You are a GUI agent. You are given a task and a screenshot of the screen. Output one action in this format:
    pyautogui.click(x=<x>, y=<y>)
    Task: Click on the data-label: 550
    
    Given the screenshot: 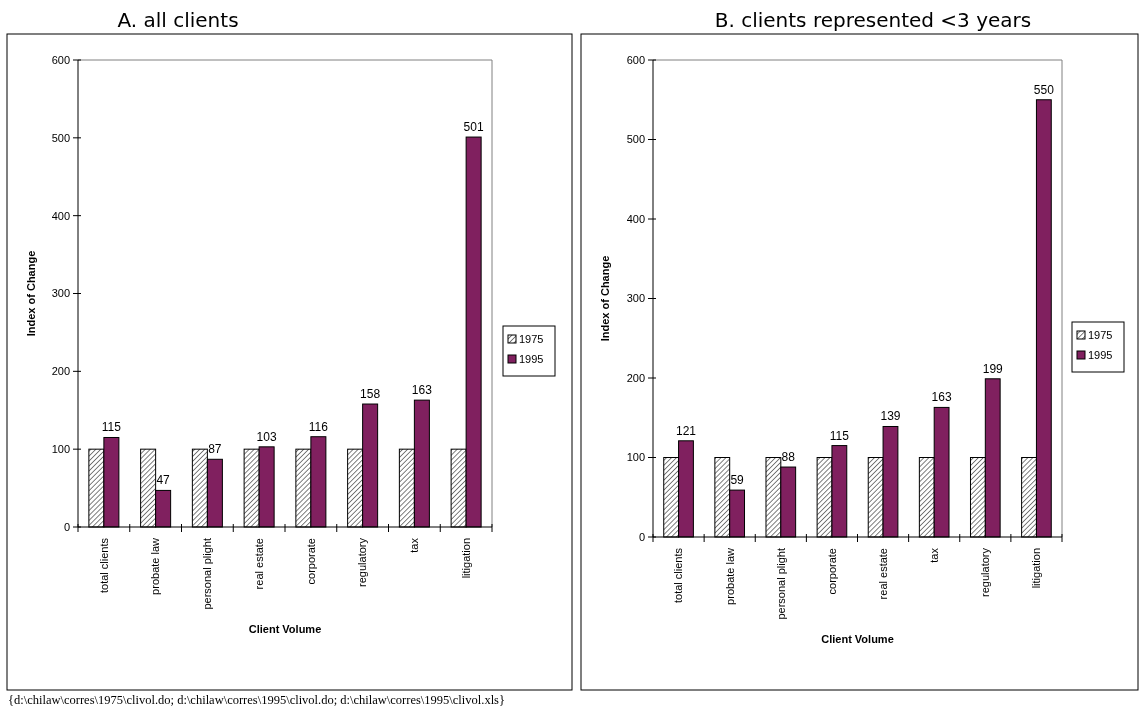 What is the action you would take?
    pyautogui.click(x=1044, y=89)
    